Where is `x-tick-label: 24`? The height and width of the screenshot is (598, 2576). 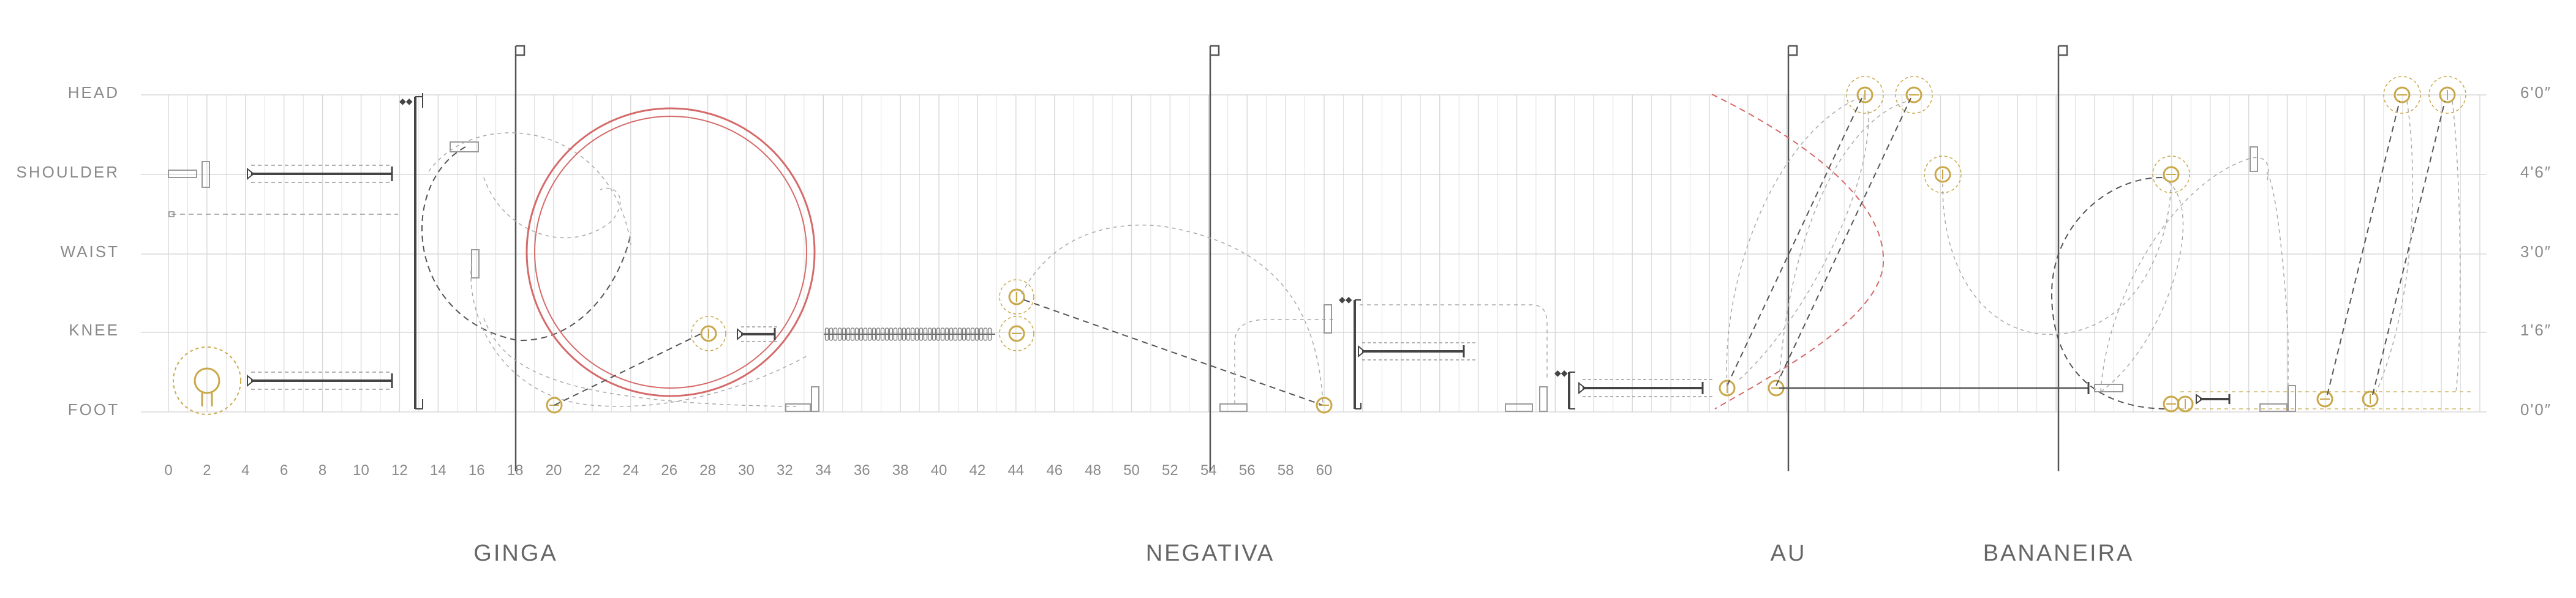
x-tick-label: 24 is located at coordinates (631, 470).